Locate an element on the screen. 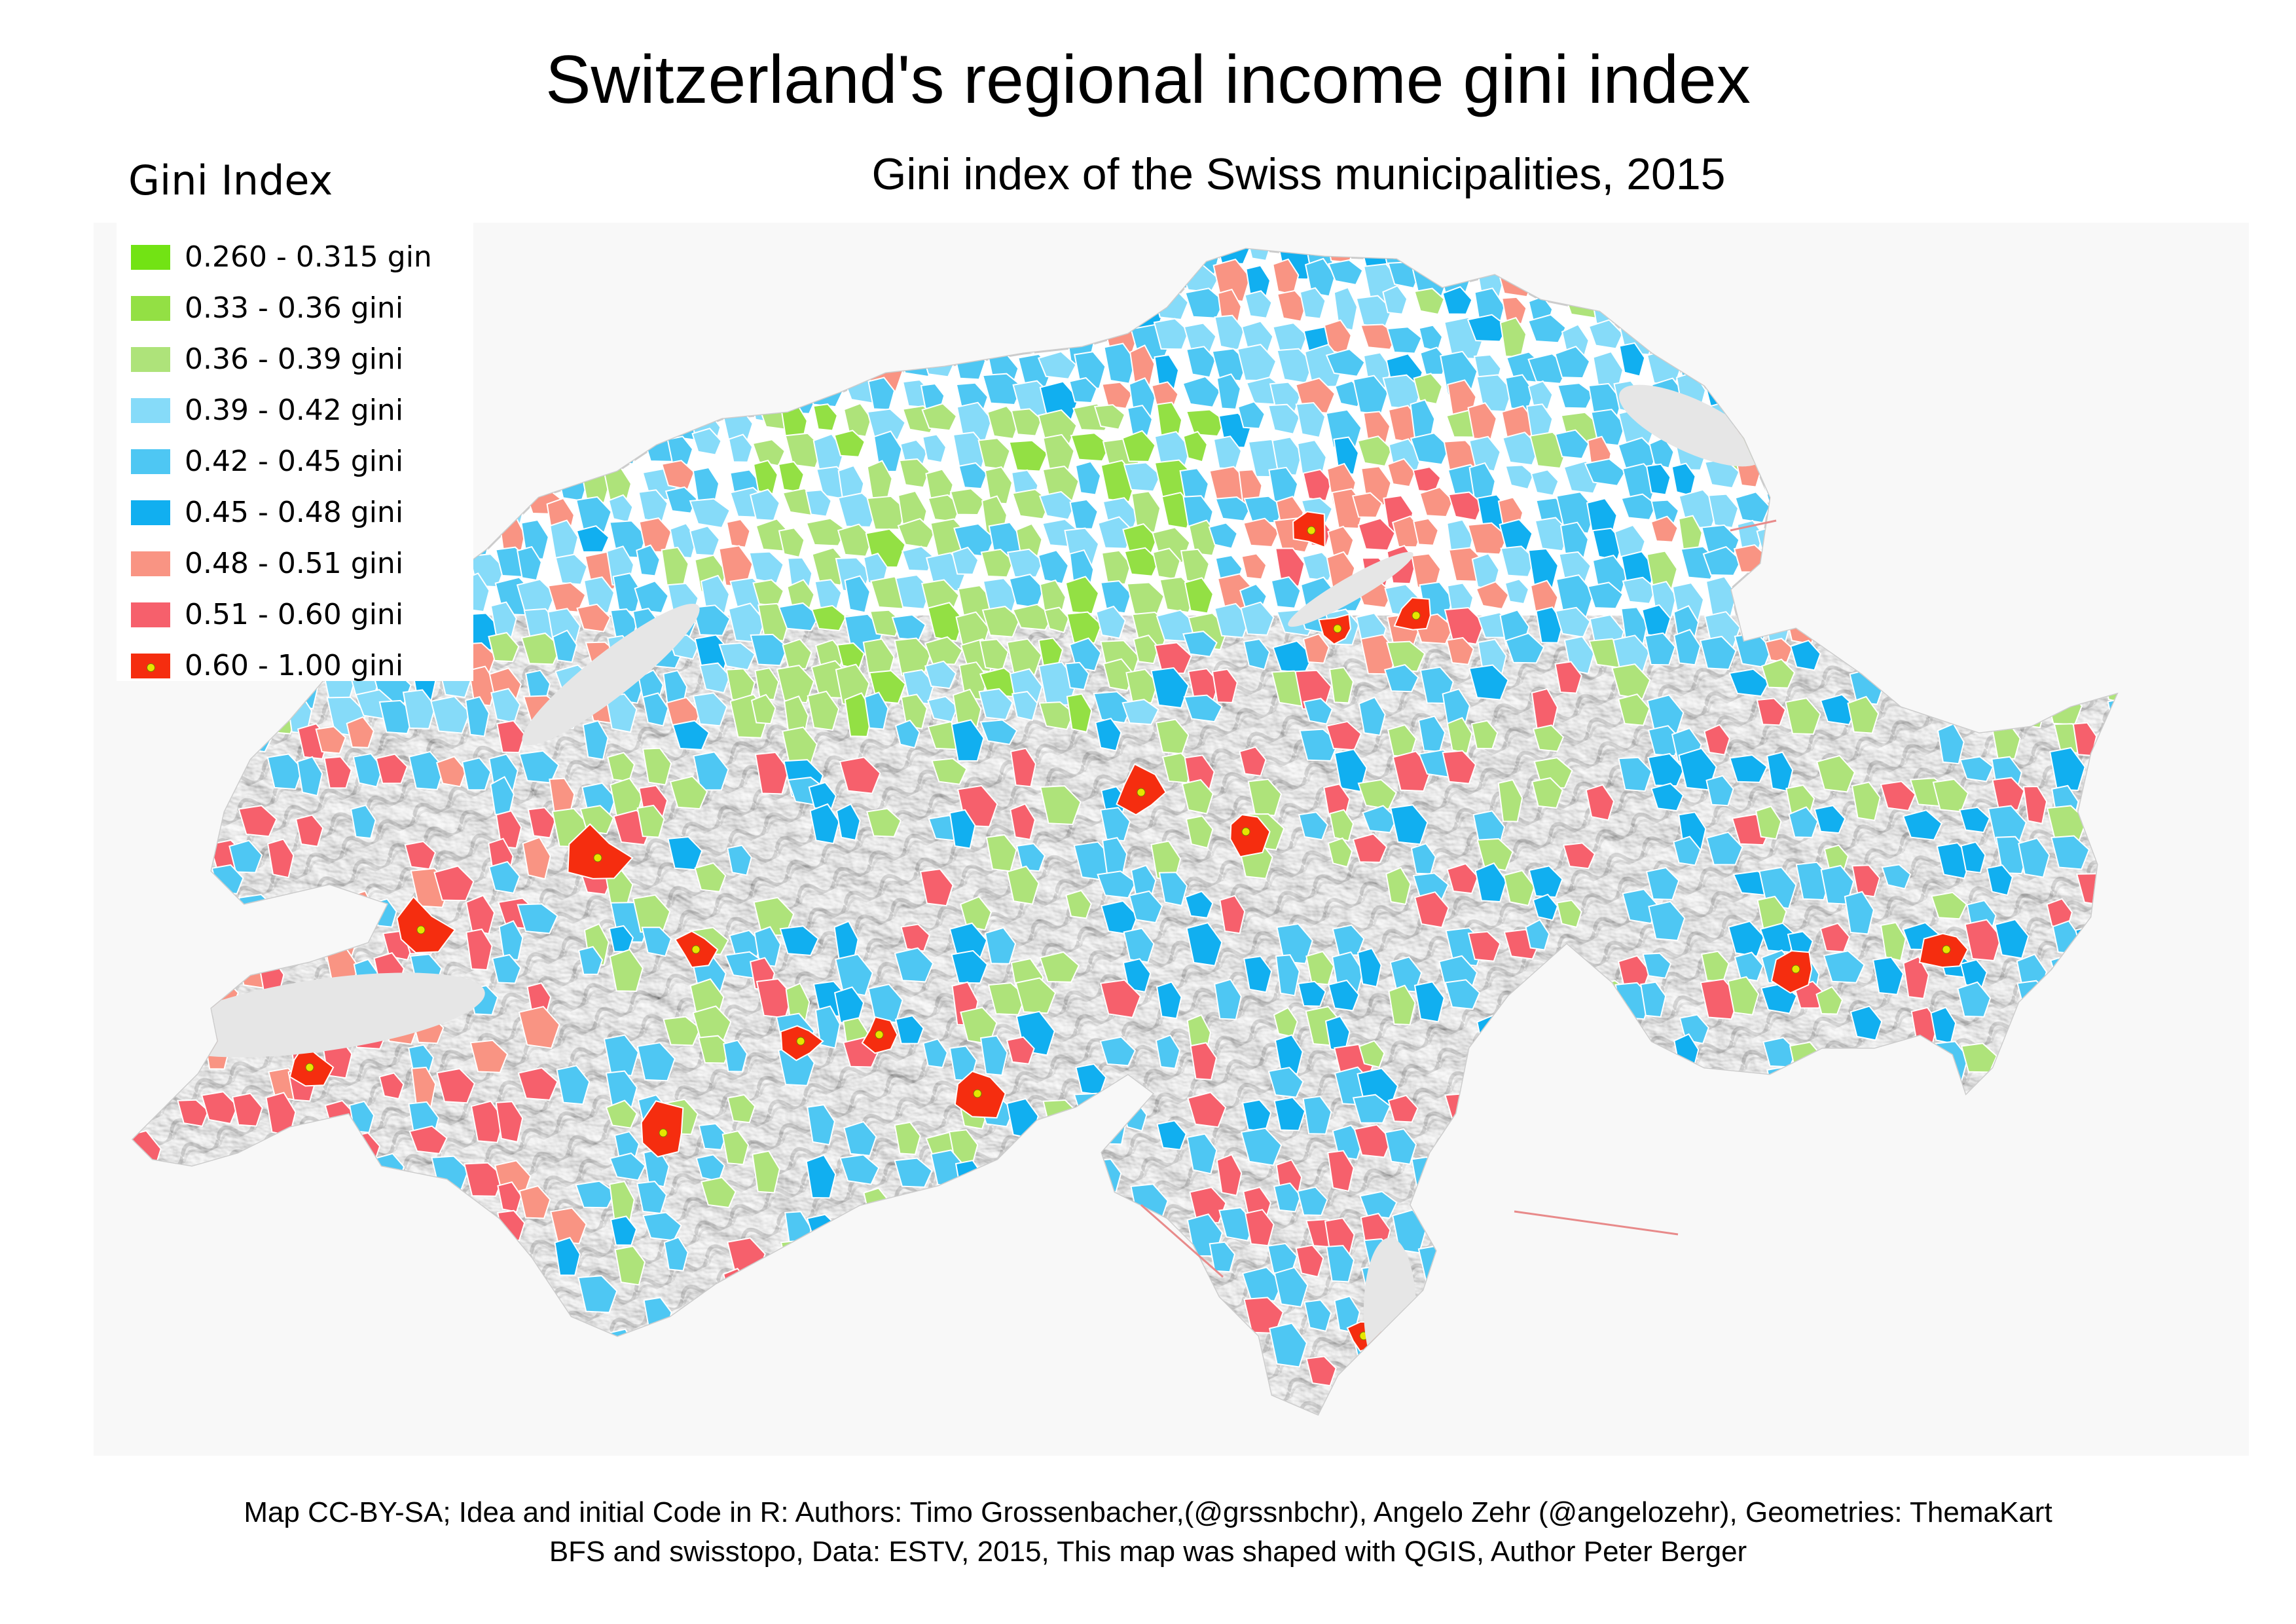 The height and width of the screenshot is (1624, 2296). legend-swatch is located at coordinates (150, 666).